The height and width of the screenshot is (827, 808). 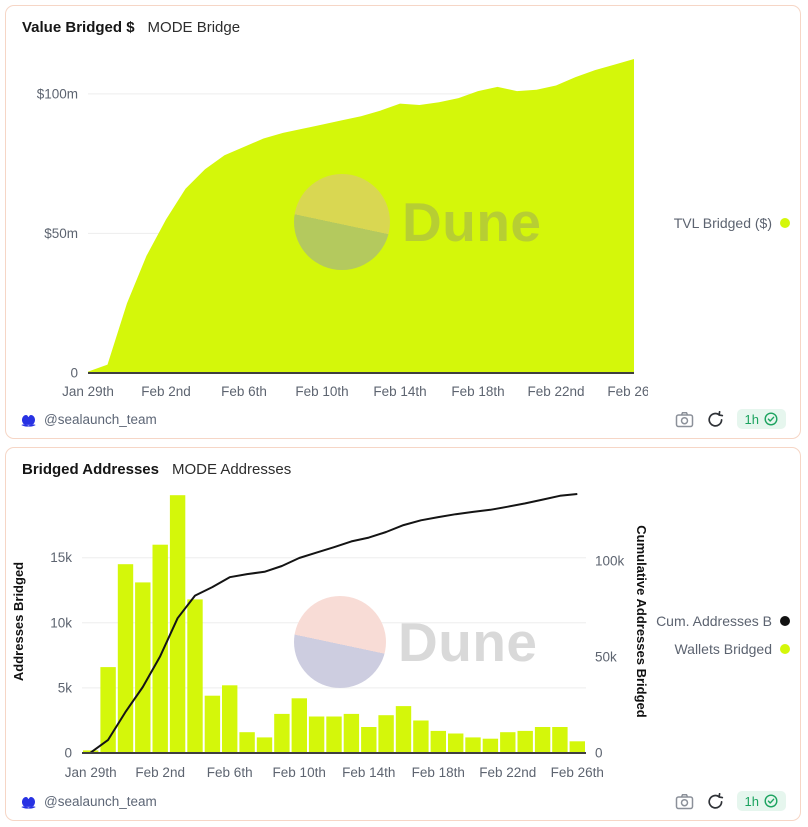 What do you see at coordinates (724, 635) in the screenshot?
I see `legend: Cum. Addresses B Wallets Bridged` at bounding box center [724, 635].